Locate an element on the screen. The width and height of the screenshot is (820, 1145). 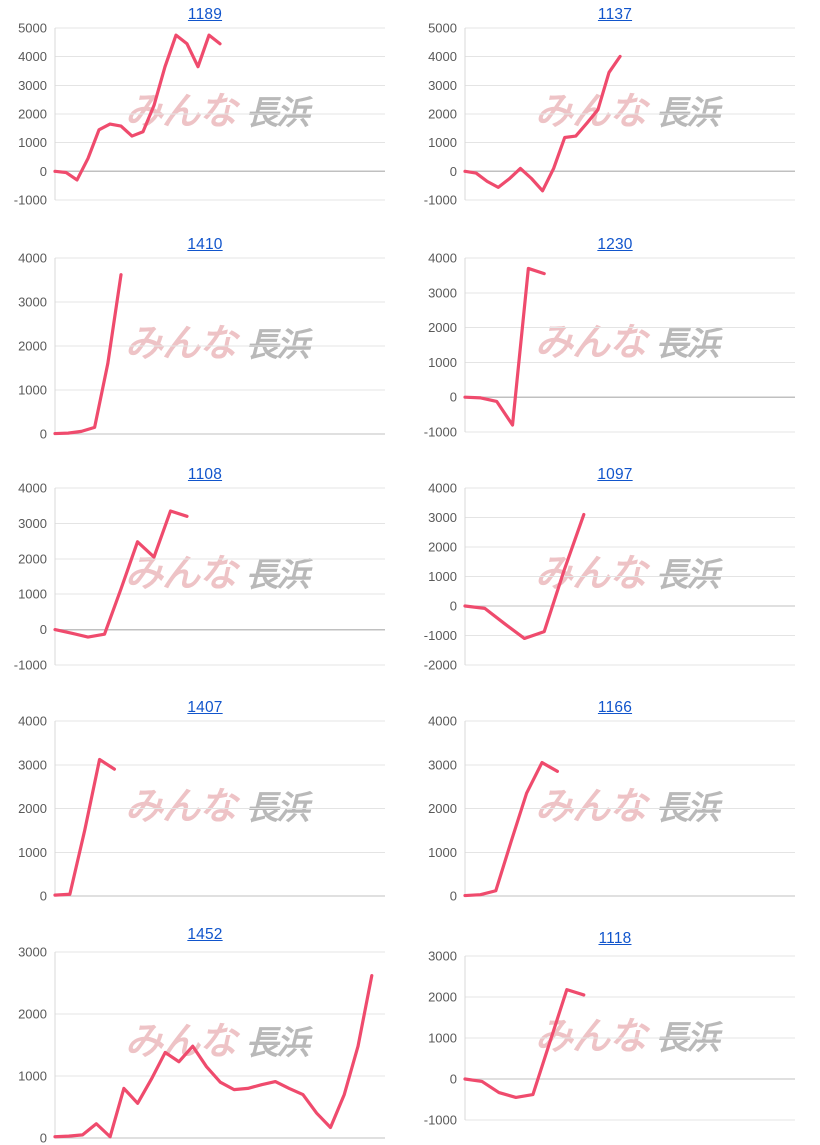
chart-card-1137: 1137 みんな 長浜 5000 4000 3000 2000 1000 0 -1000 is located at coordinates (615, 115).